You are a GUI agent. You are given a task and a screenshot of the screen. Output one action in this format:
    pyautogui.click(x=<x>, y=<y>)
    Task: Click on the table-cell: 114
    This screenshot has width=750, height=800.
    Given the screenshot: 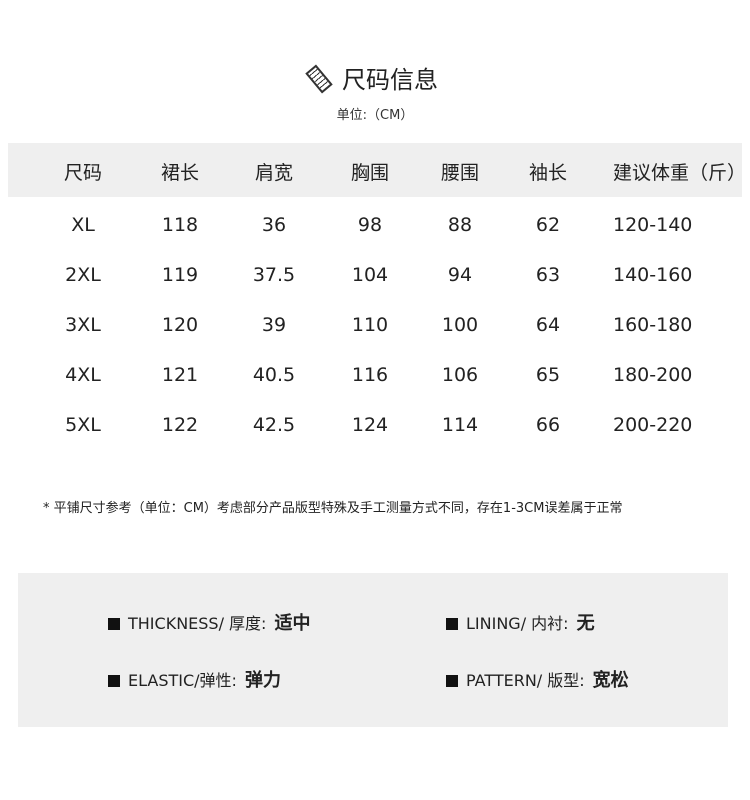 What is the action you would take?
    pyautogui.click(x=460, y=425)
    